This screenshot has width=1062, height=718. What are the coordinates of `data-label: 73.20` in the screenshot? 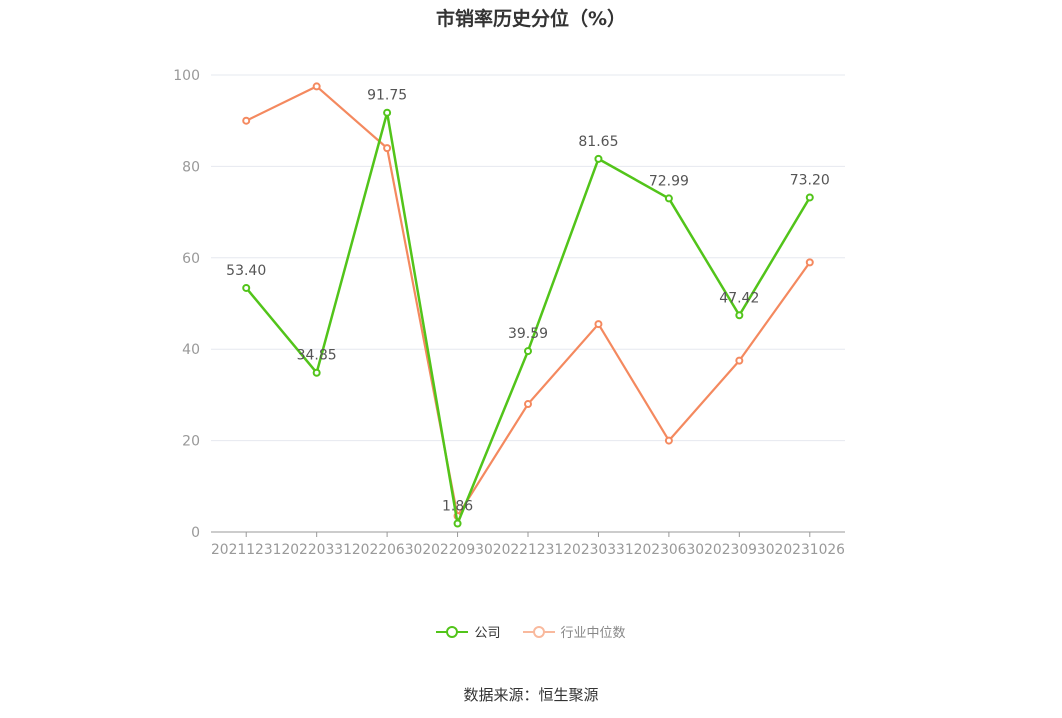 It's located at (810, 180).